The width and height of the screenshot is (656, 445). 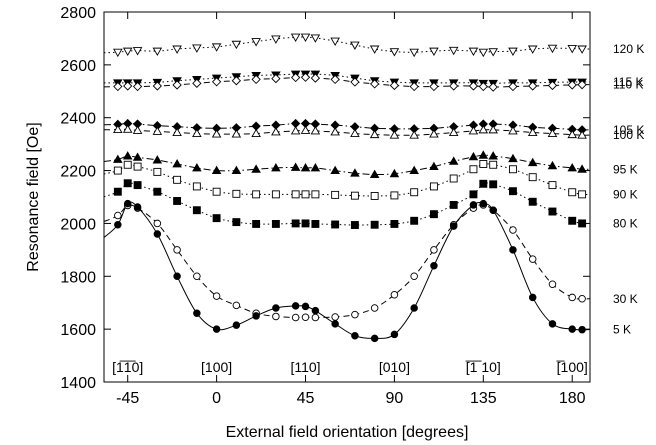 I want to click on direction-label: [̅1̅ 10], so click(x=483, y=367).